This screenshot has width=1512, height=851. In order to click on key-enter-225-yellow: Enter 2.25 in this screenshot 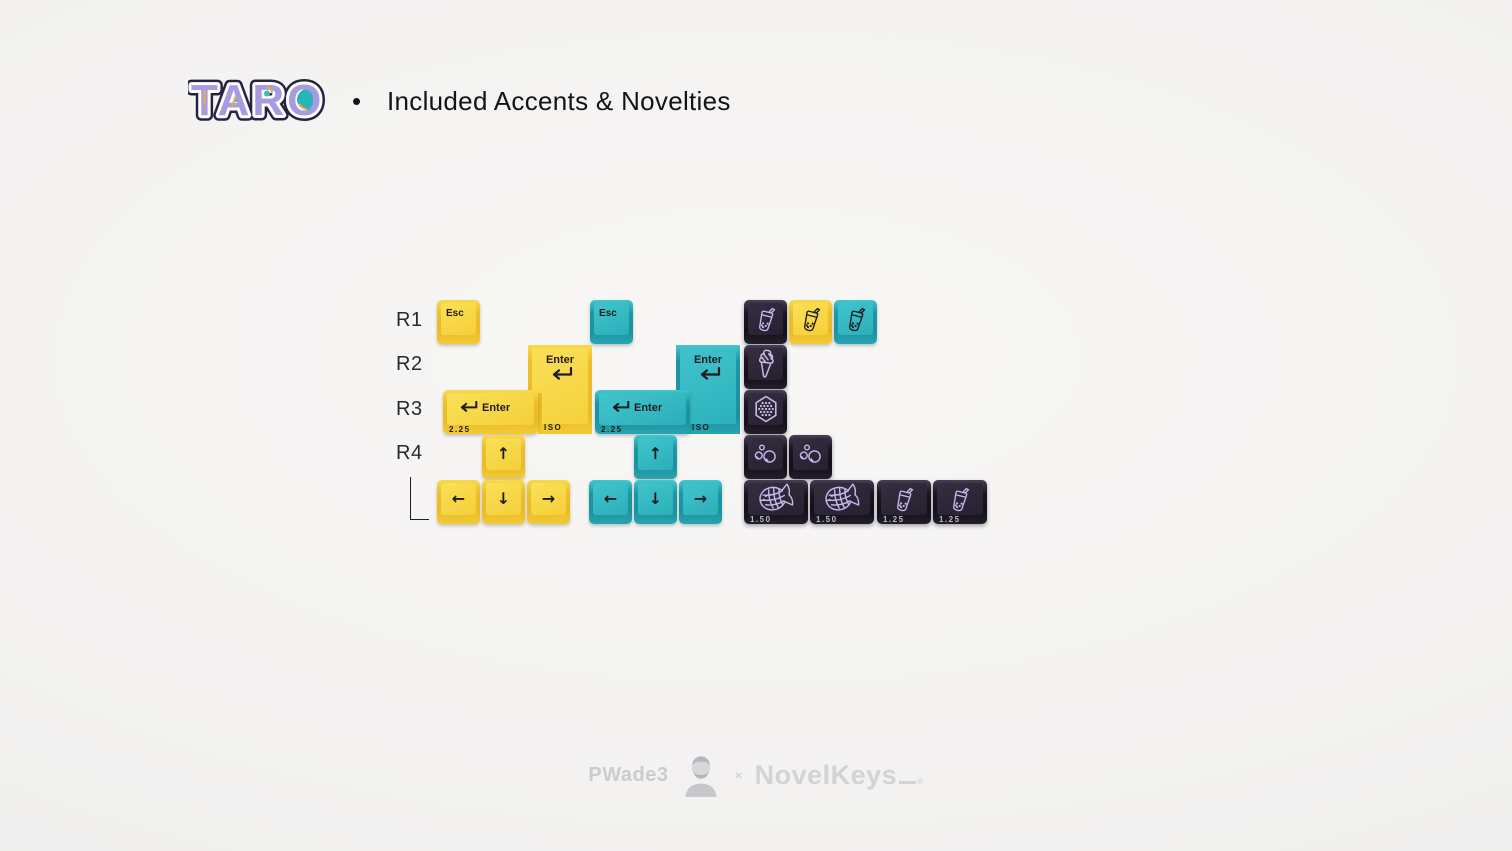, I will do `click(490, 412)`.